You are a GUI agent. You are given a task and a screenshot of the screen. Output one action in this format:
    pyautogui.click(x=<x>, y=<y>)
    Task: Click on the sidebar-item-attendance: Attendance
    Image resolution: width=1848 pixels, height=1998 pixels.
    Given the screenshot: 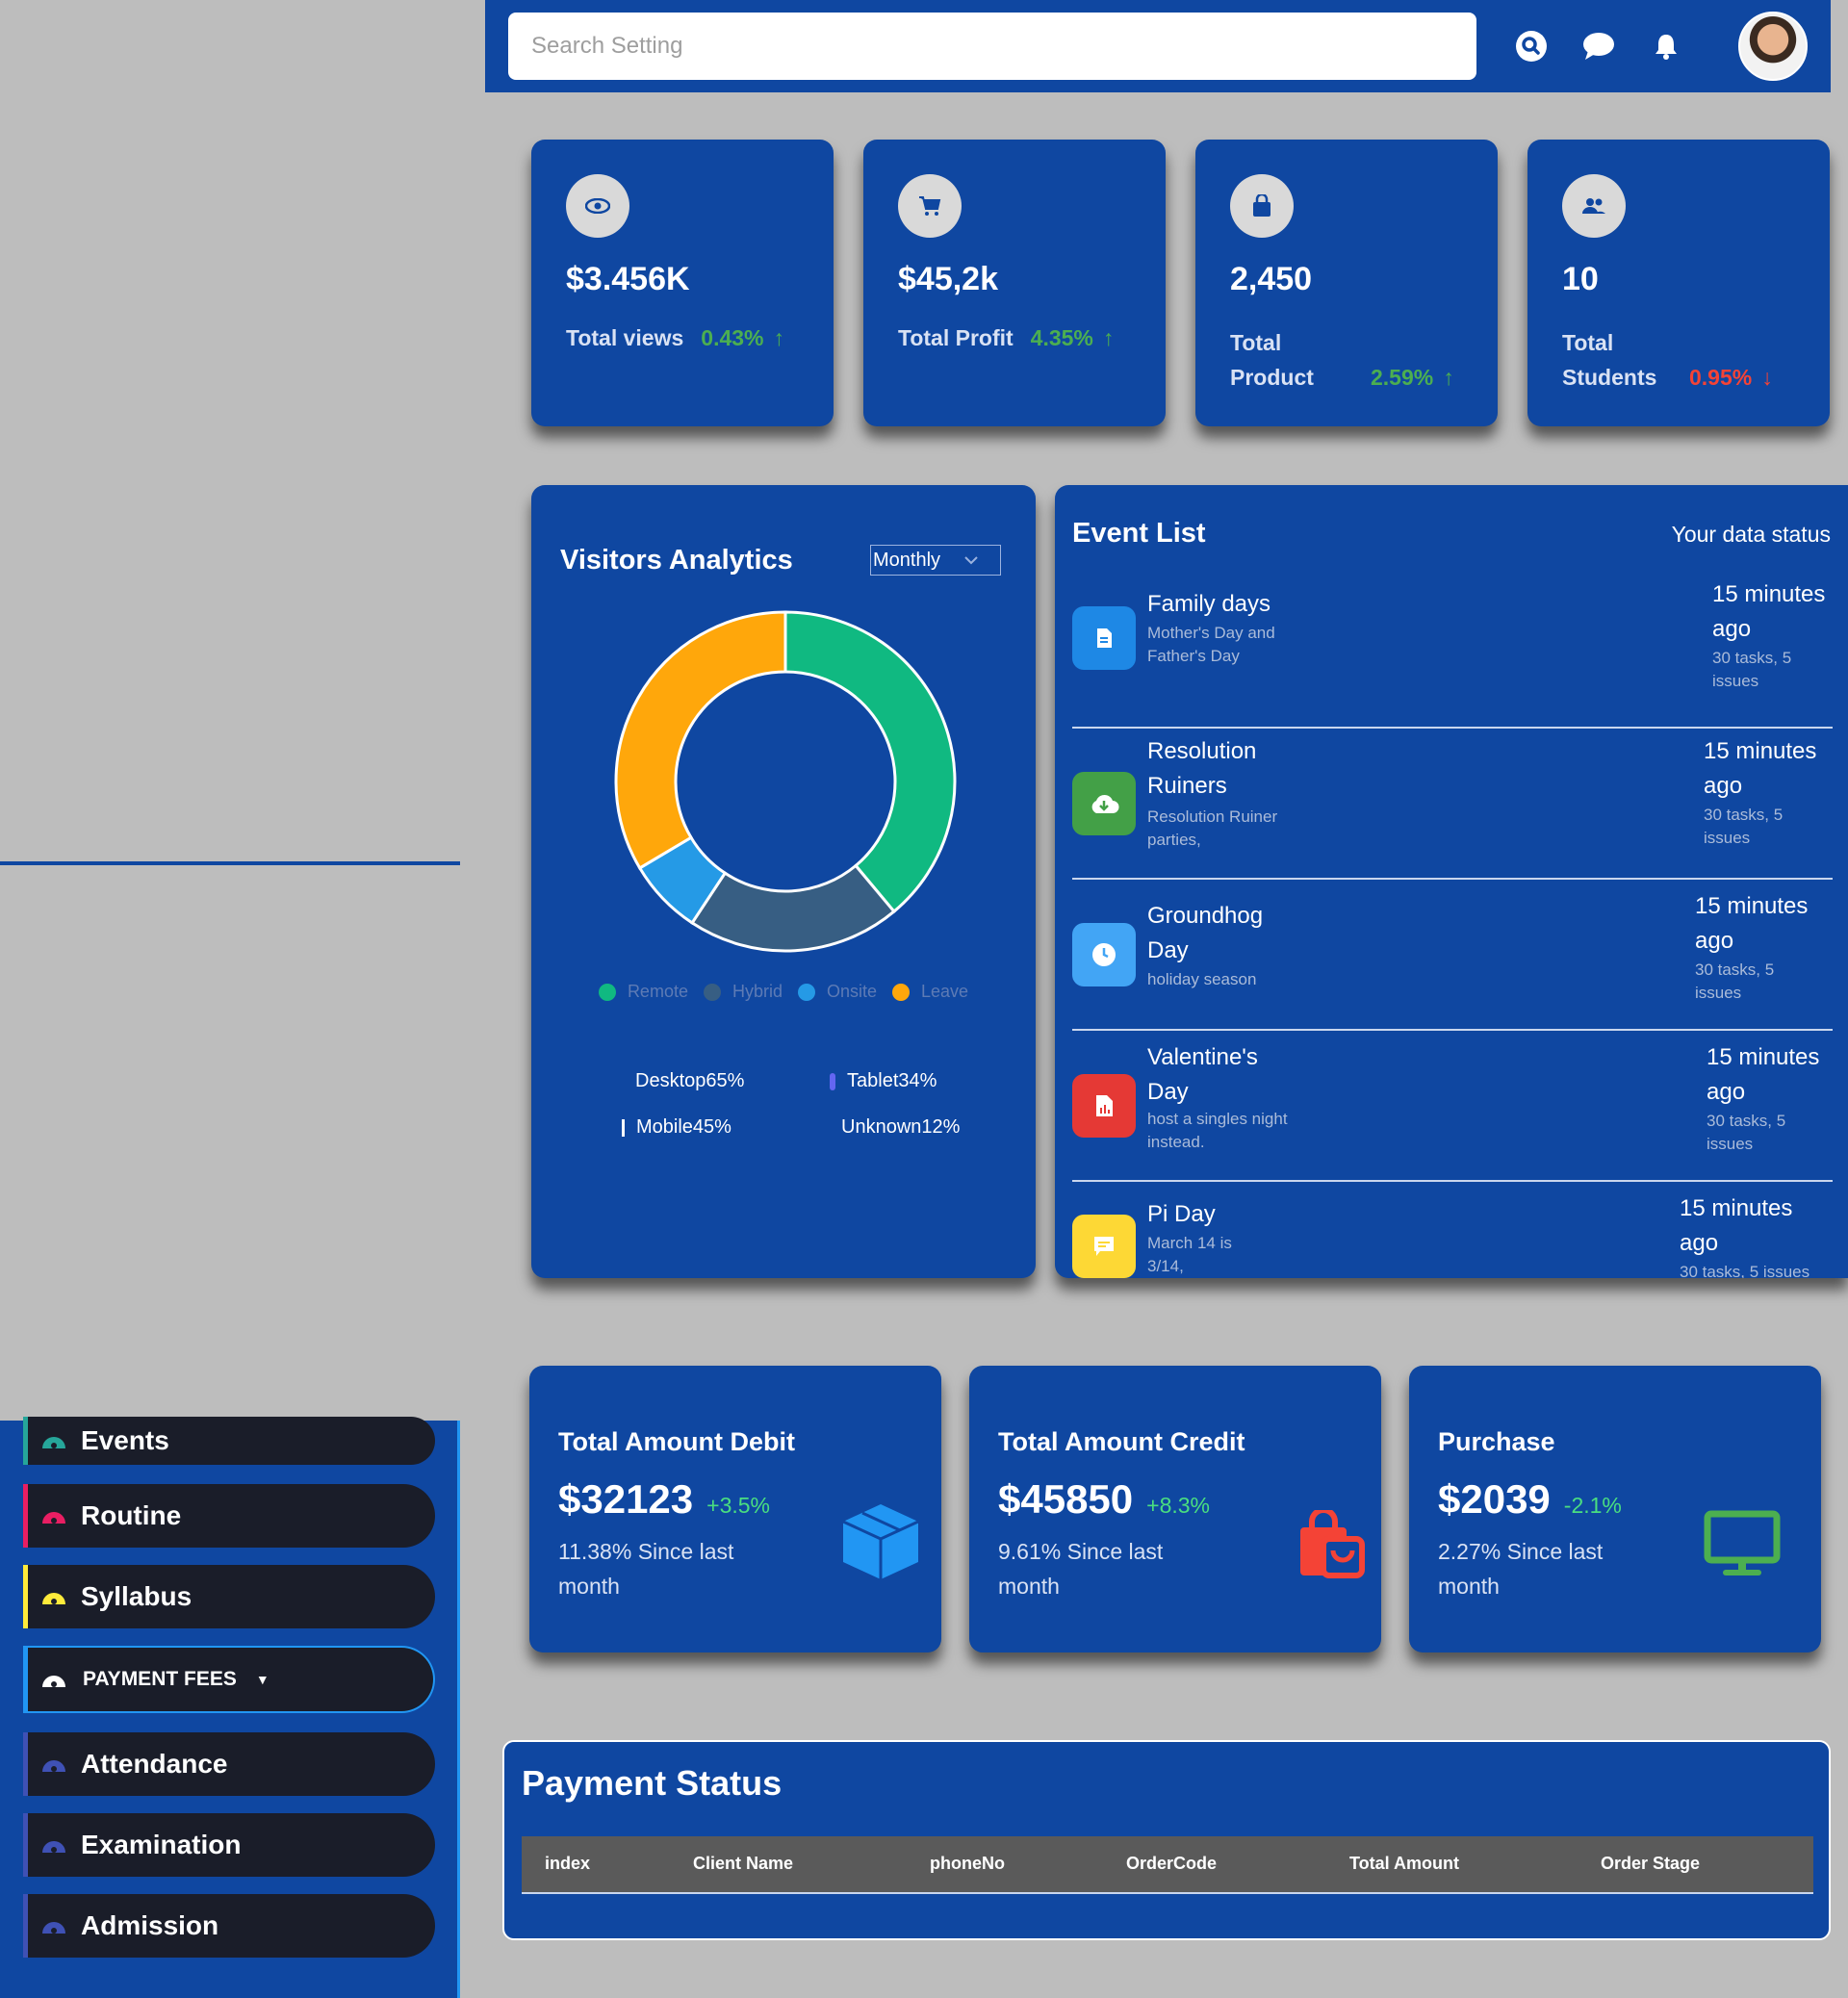 What is the action you would take?
    pyautogui.click(x=229, y=1764)
    